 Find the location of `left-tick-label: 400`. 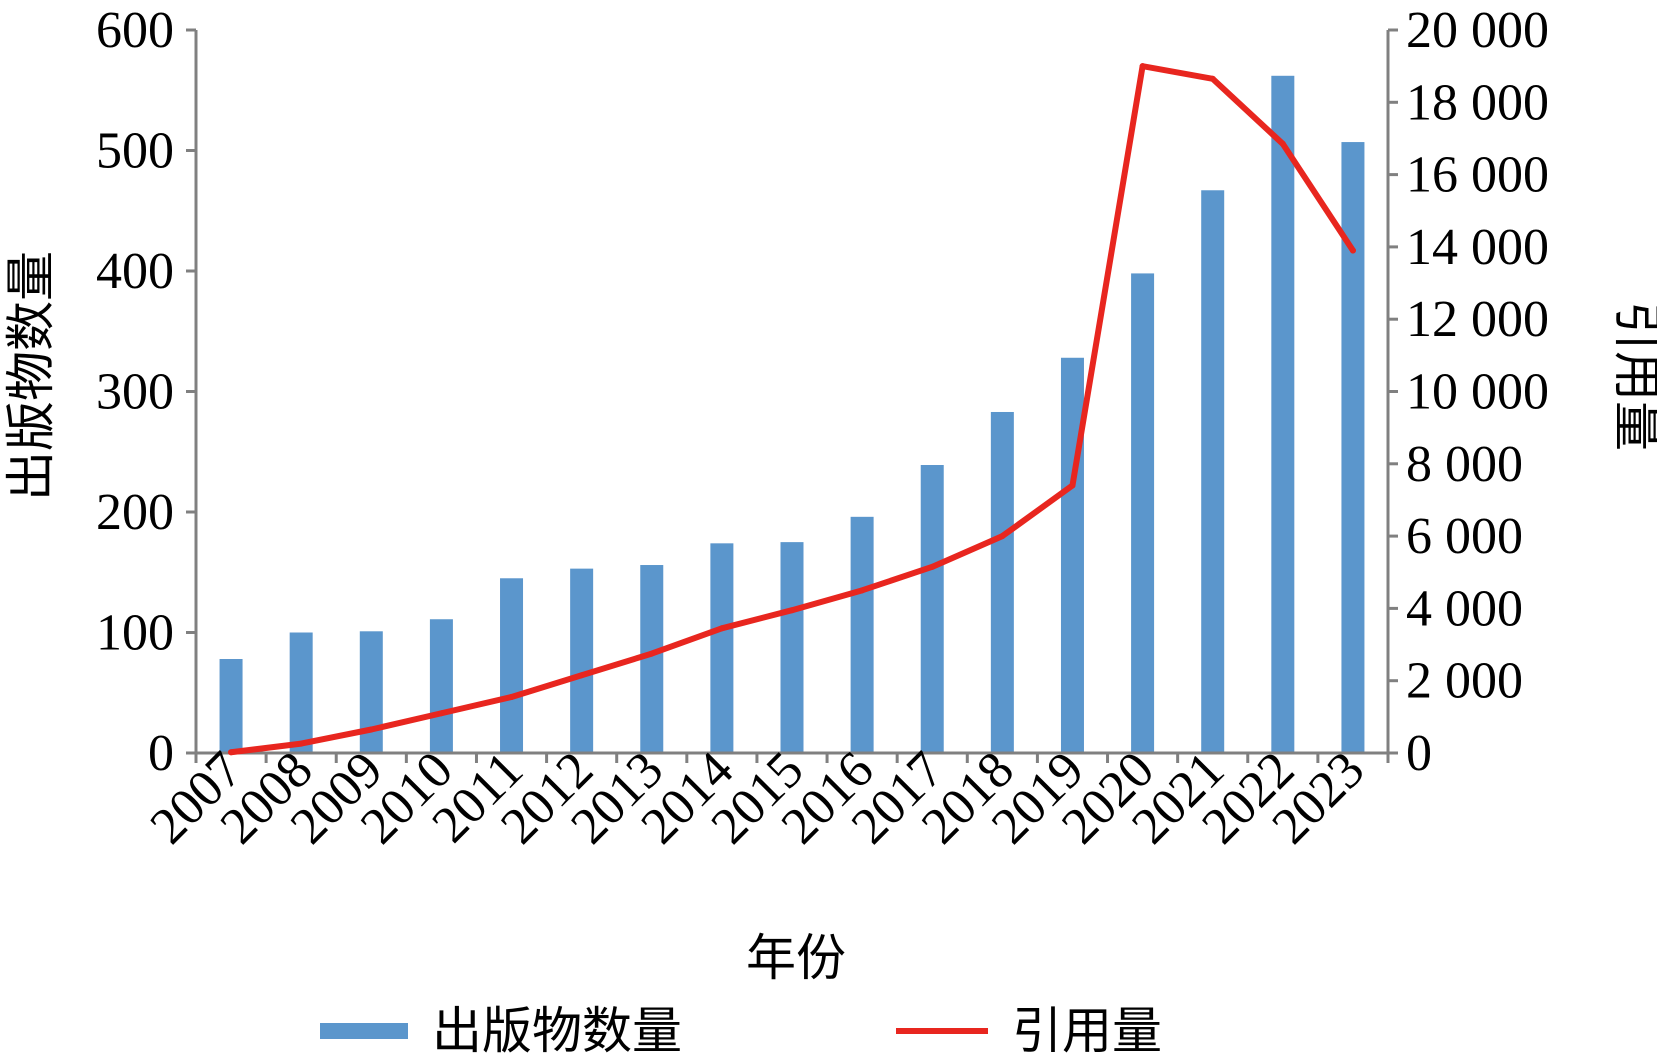

left-tick-label: 400 is located at coordinates (135, 271).